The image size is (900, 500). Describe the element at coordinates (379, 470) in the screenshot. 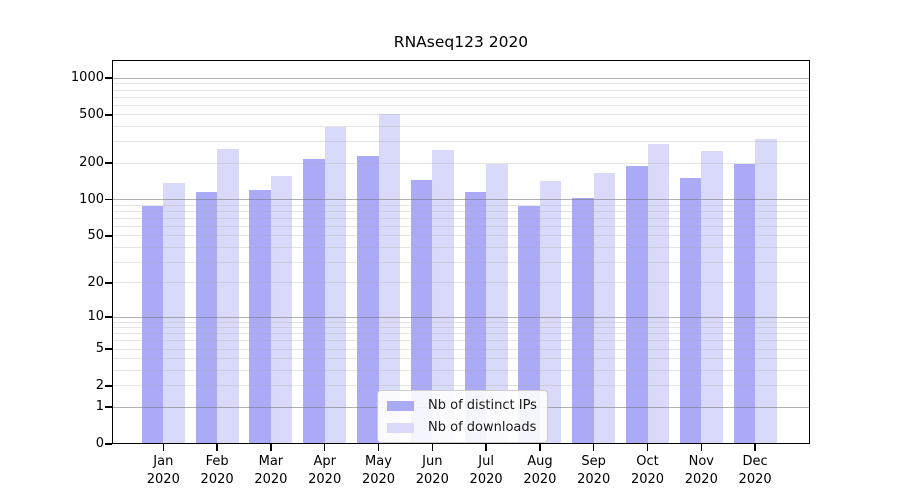

I see `x-axis-tick-label-may: May 2020` at that location.